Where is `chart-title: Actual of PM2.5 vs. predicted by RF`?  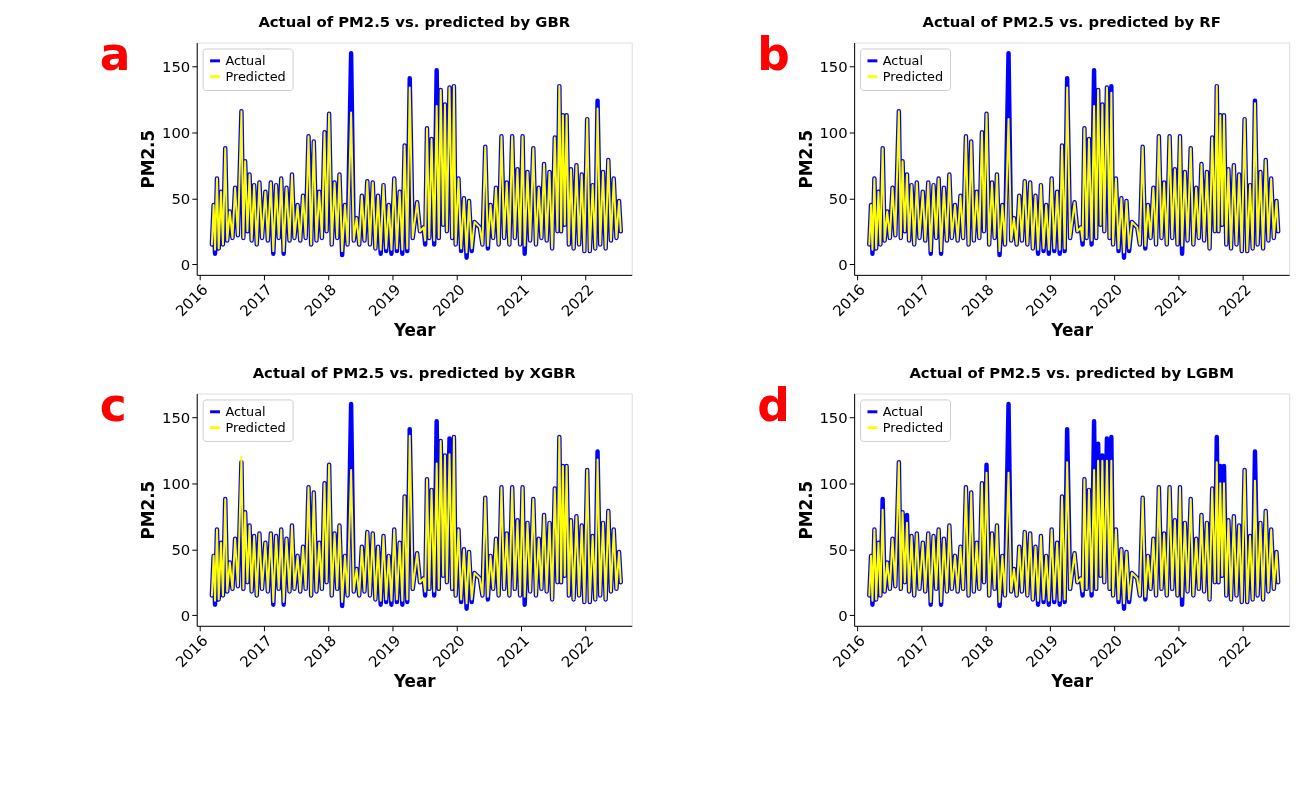
chart-title: Actual of PM2.5 vs. predicted by RF is located at coordinates (1071, 21).